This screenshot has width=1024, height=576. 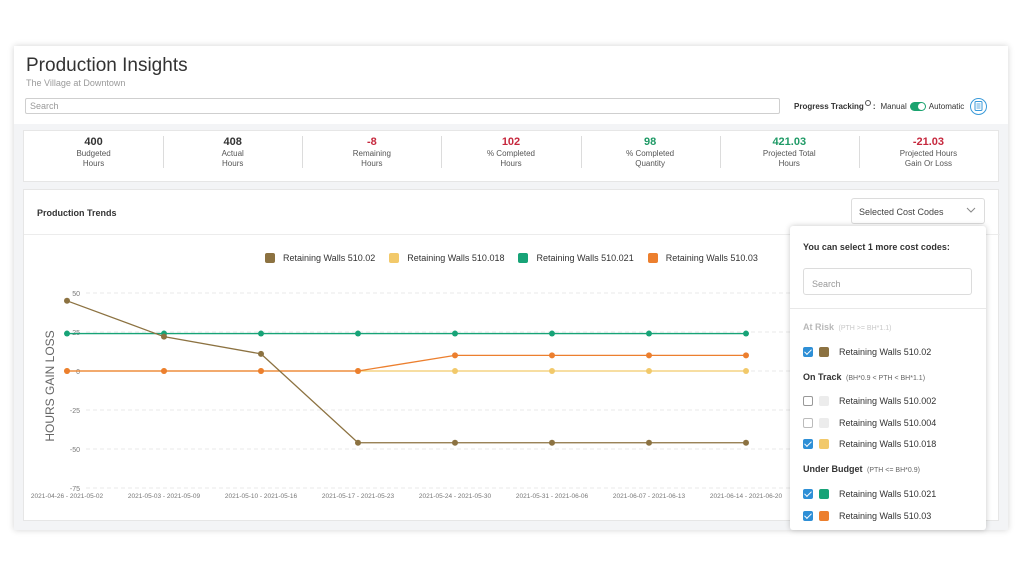 I want to click on group-criteria: (PTH <= BH*0.9), so click(x=893, y=470).